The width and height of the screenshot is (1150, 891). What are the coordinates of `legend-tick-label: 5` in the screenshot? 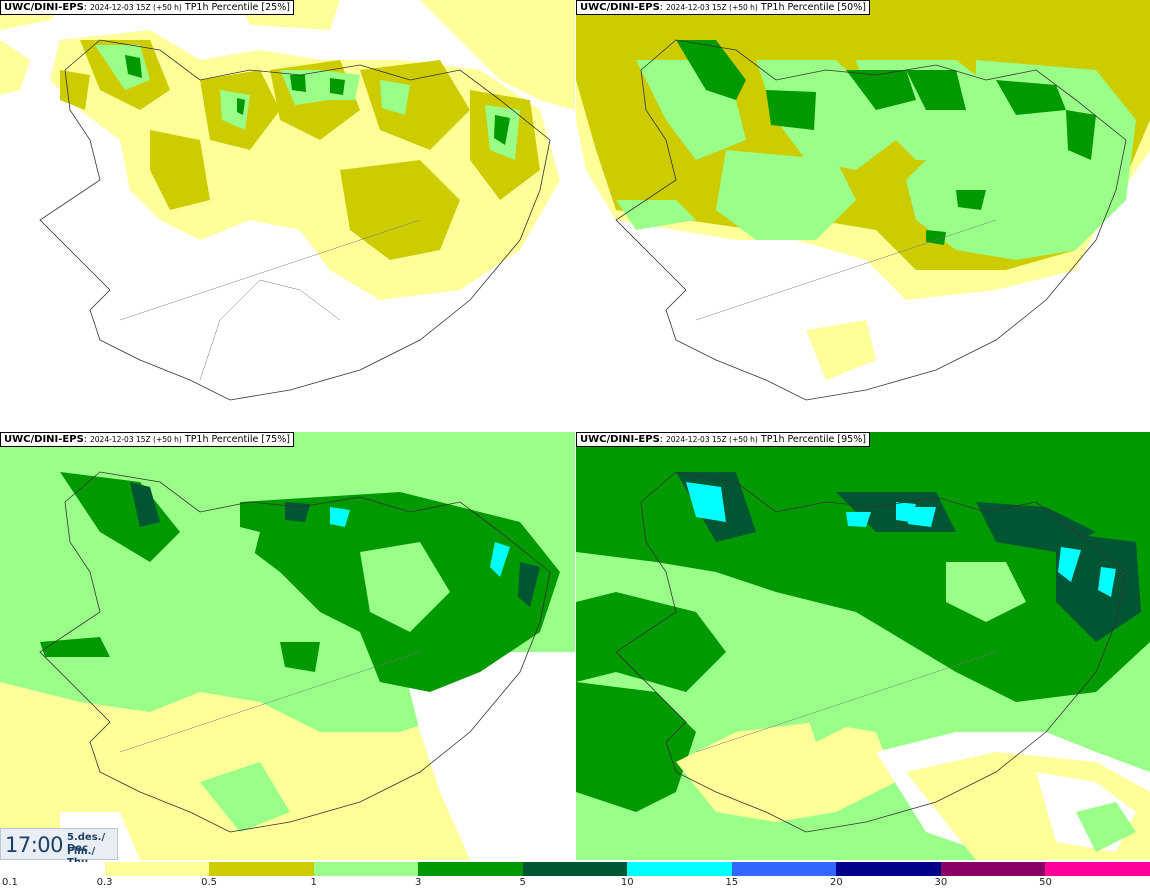 It's located at (522, 882).